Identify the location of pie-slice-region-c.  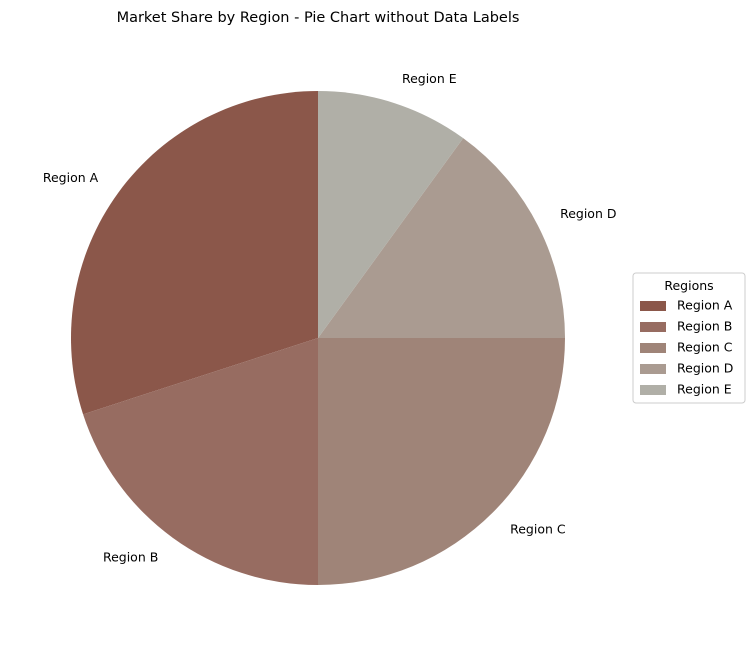
(441, 461).